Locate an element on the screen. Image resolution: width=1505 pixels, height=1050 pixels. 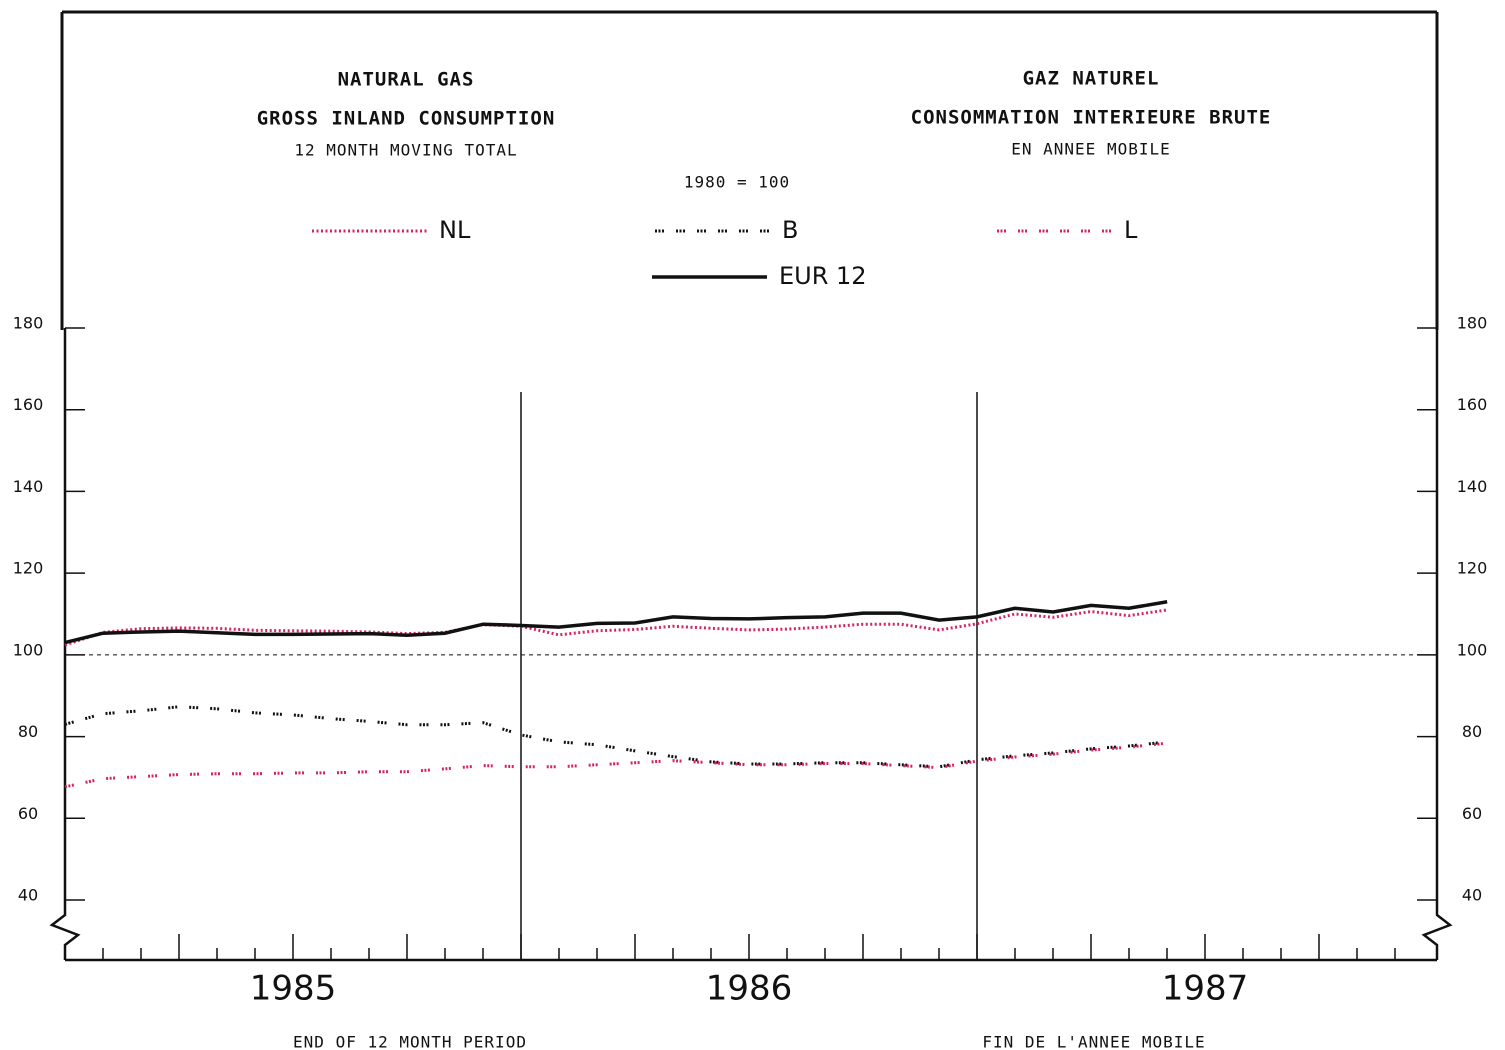
subtitle-fr: CONSOMMATION INTERIEURE BRUTE is located at coordinates (1091, 118).